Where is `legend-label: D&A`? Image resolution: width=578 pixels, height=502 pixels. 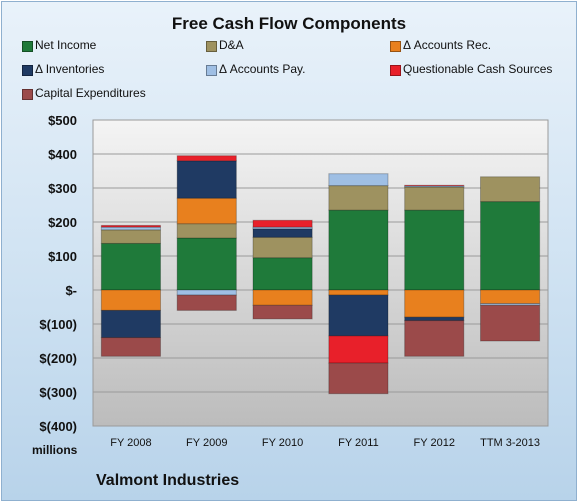
legend-label: D&A is located at coordinates (231, 45).